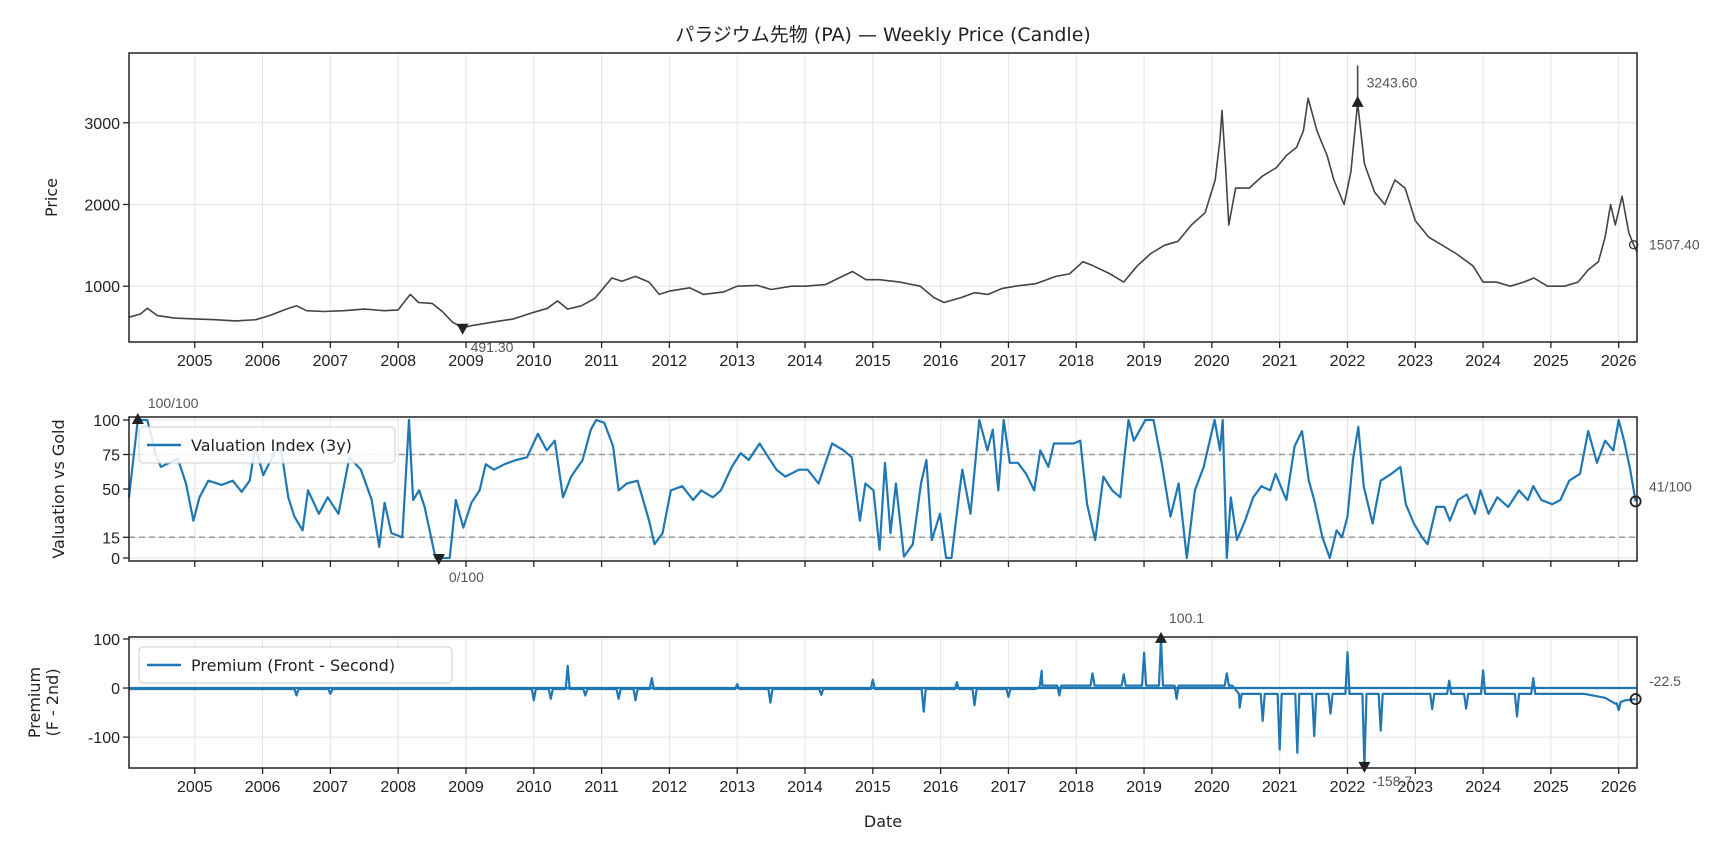 The height and width of the screenshot is (849, 1728). Describe the element at coordinates (1392, 83) in the screenshot. I see `max-label: 3243.60` at that location.